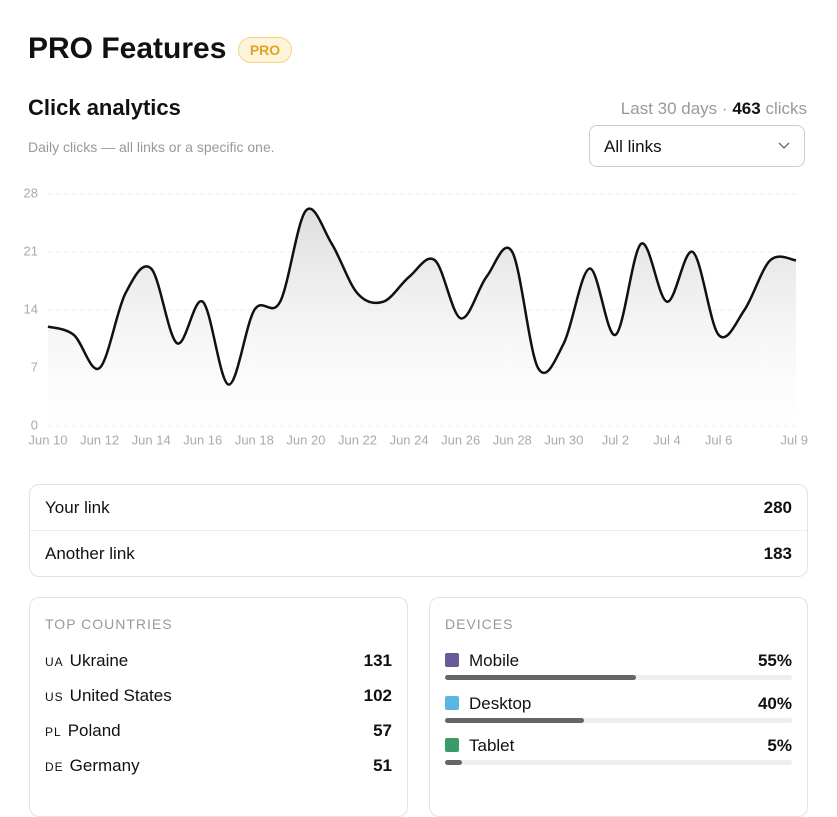  I want to click on x-tick-label: Jun 10, so click(47, 439).